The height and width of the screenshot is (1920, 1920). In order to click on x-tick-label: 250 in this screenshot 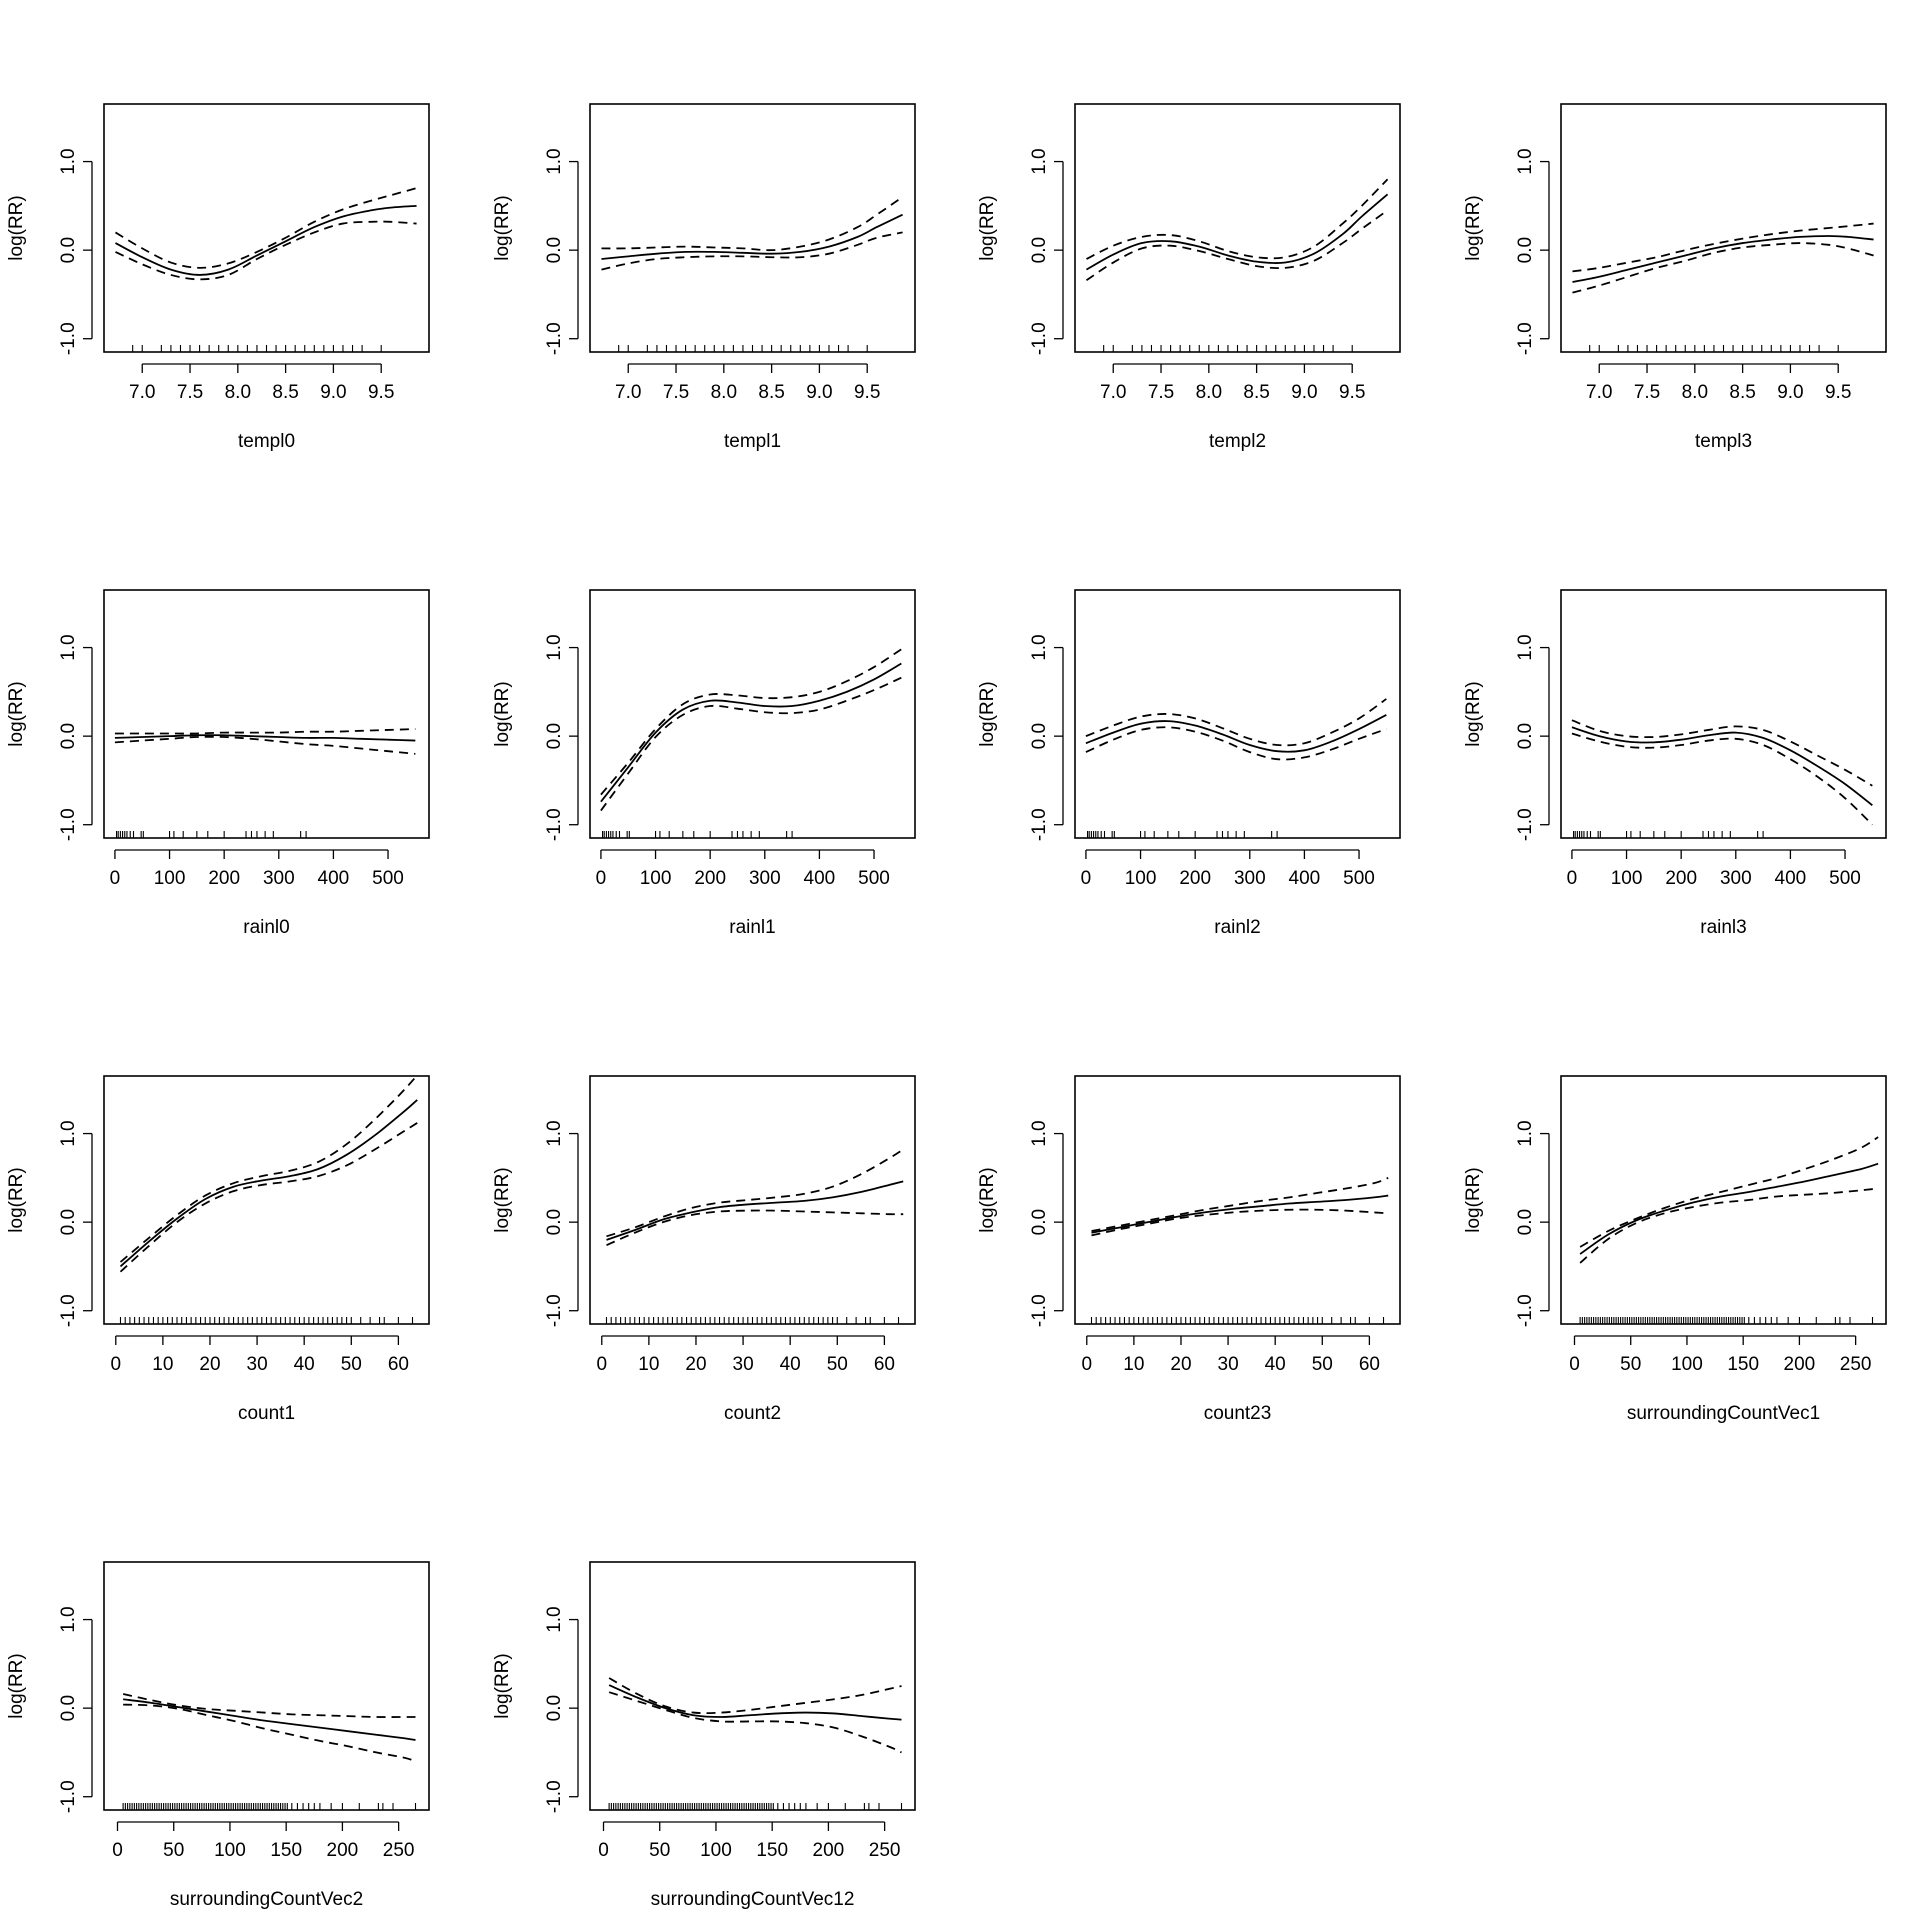, I will do `click(399, 1850)`.